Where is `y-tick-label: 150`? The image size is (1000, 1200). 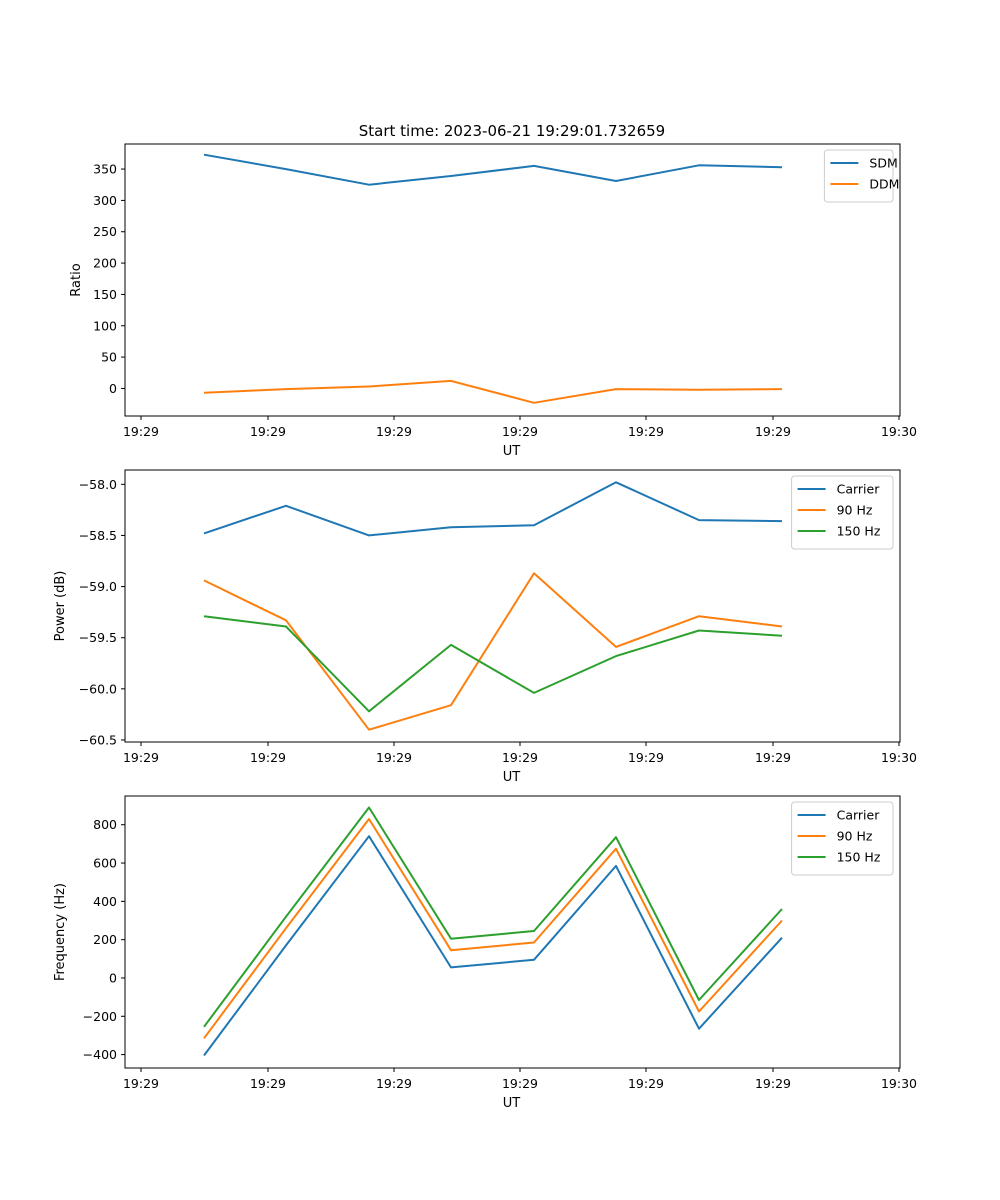 y-tick-label: 150 is located at coordinates (105, 294).